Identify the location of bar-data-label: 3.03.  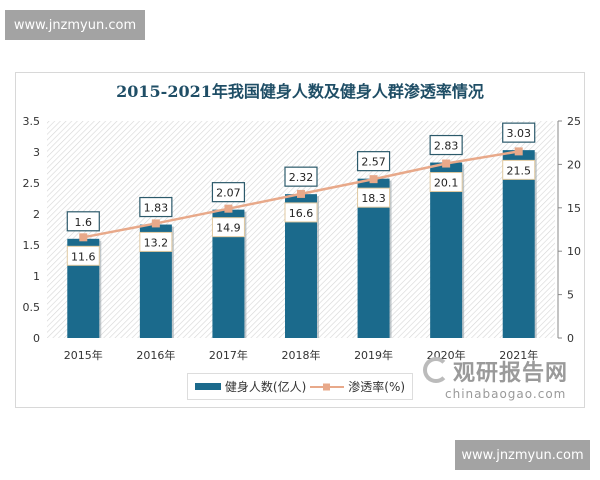
(518, 133).